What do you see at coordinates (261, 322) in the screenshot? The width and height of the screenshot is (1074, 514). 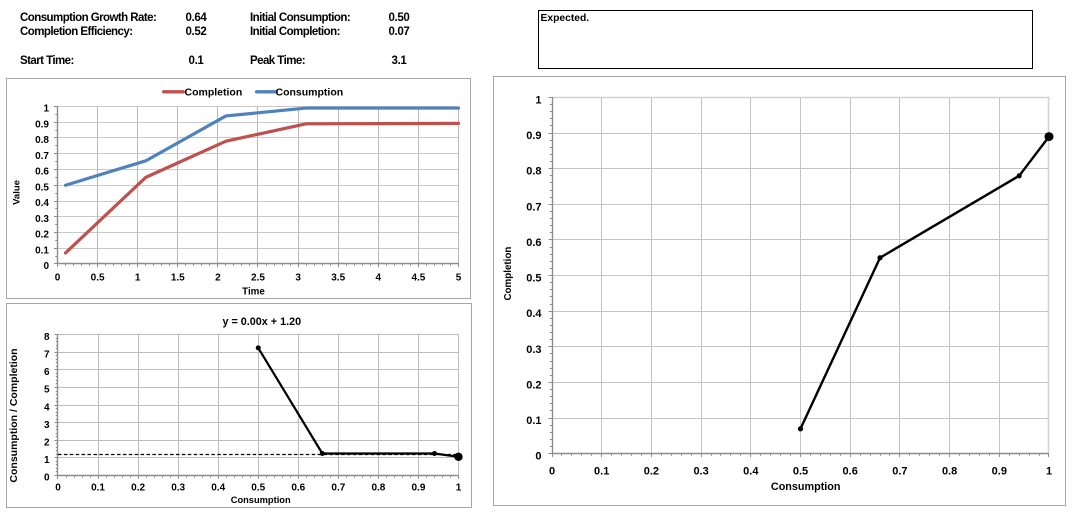 I see `svg-text: y = 0.00x + 1.20` at bounding box center [261, 322].